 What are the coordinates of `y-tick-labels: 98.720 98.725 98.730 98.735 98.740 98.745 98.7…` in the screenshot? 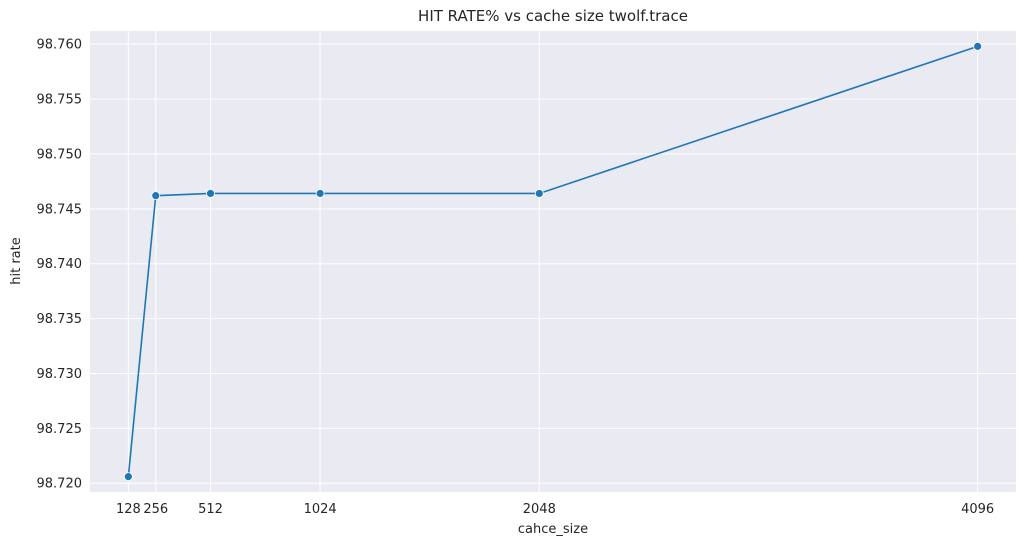 It's located at (60, 265).